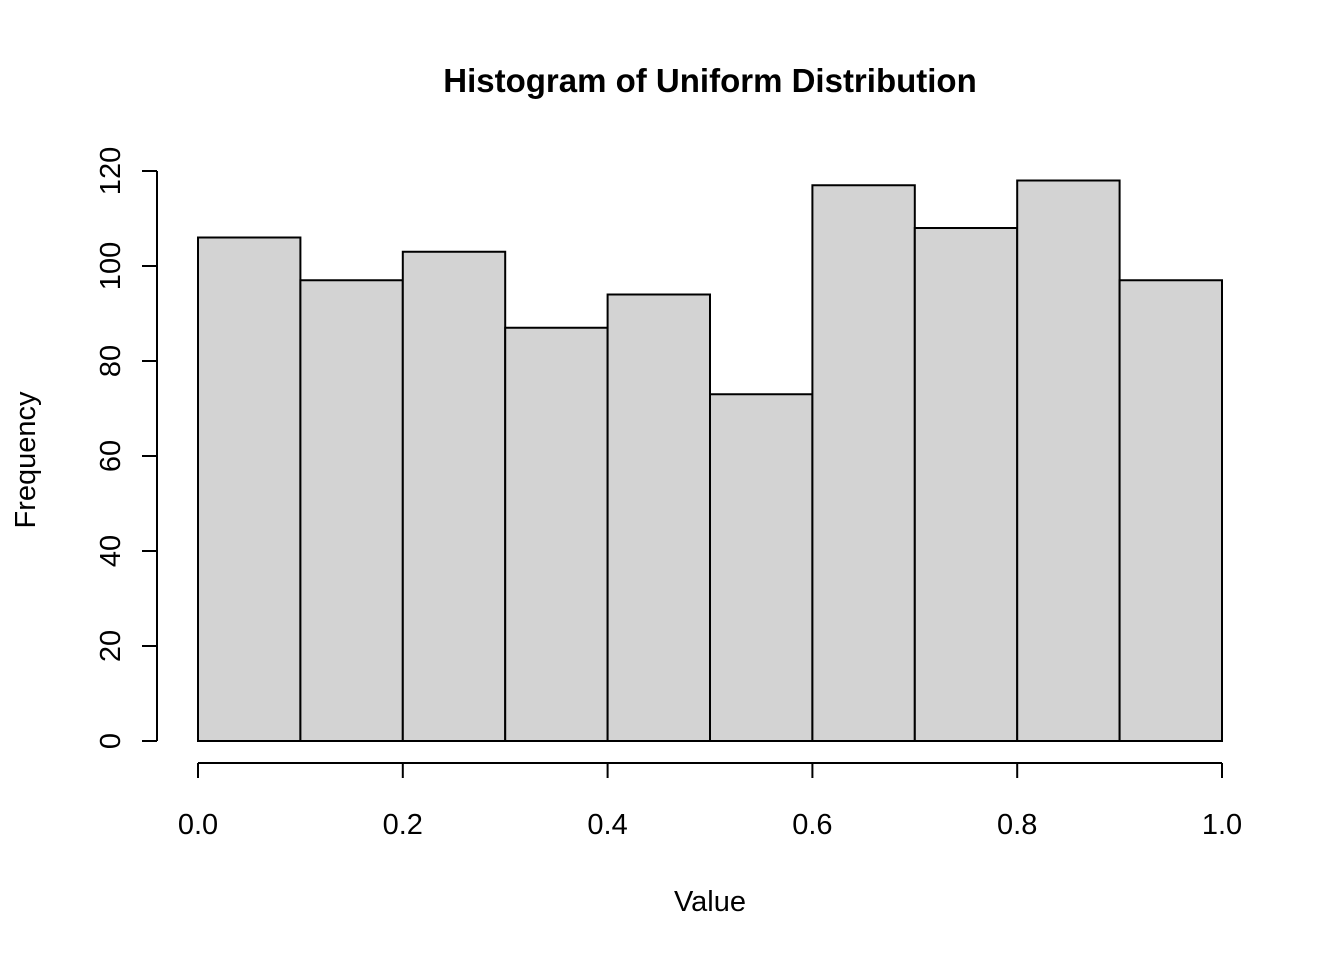  Describe the element at coordinates (710, 801) in the screenshot. I see `x-axis: 0.0 0.2 0.4 0.6 0.8 1.0` at that location.